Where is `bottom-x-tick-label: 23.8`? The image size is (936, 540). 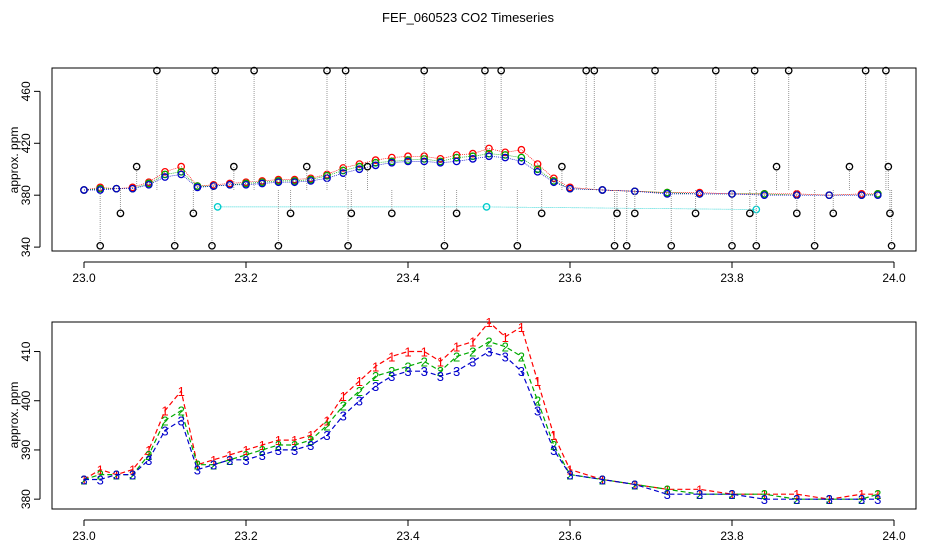
bottom-x-tick-label: 23.8 is located at coordinates (732, 534).